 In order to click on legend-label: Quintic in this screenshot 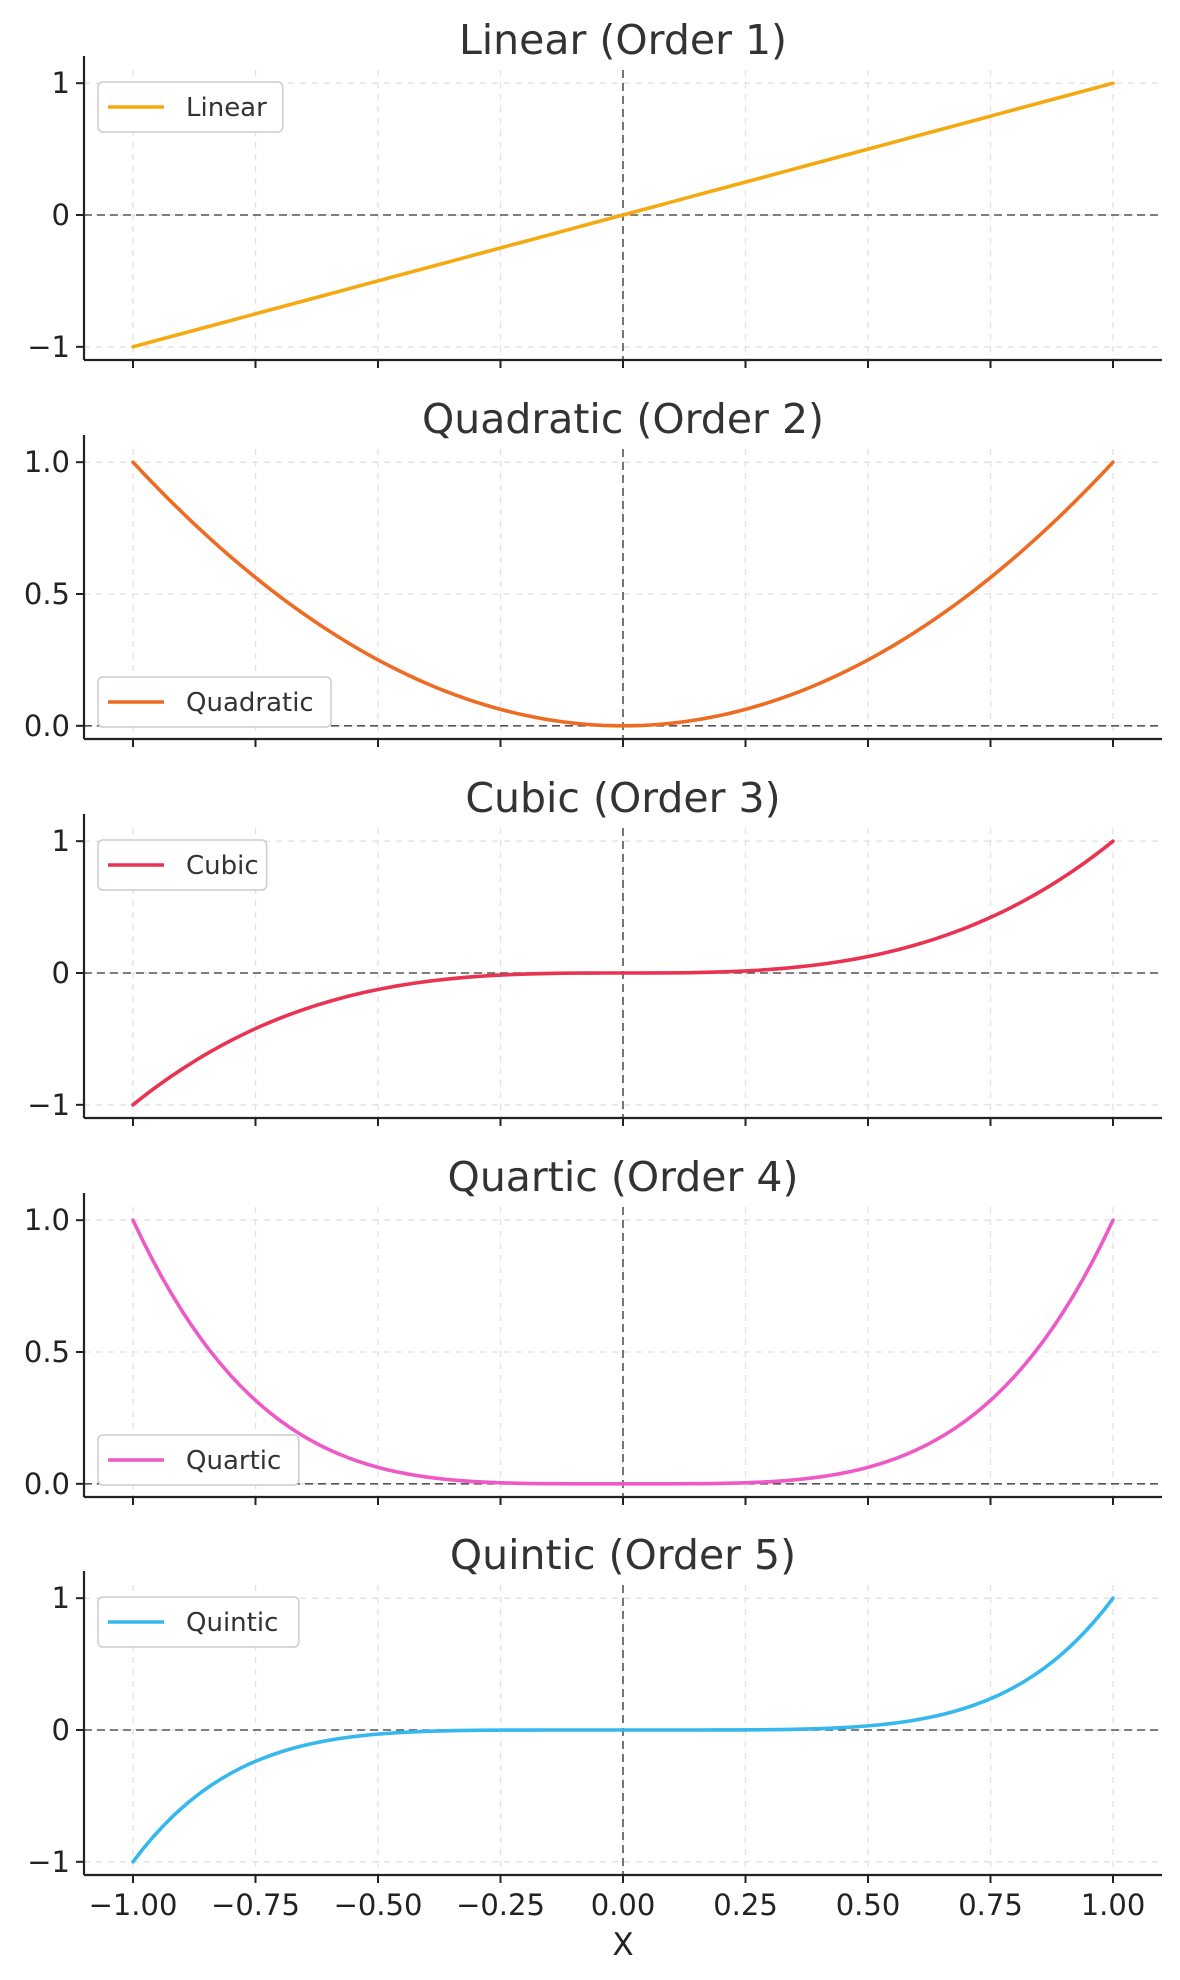, I will do `click(232, 1623)`.